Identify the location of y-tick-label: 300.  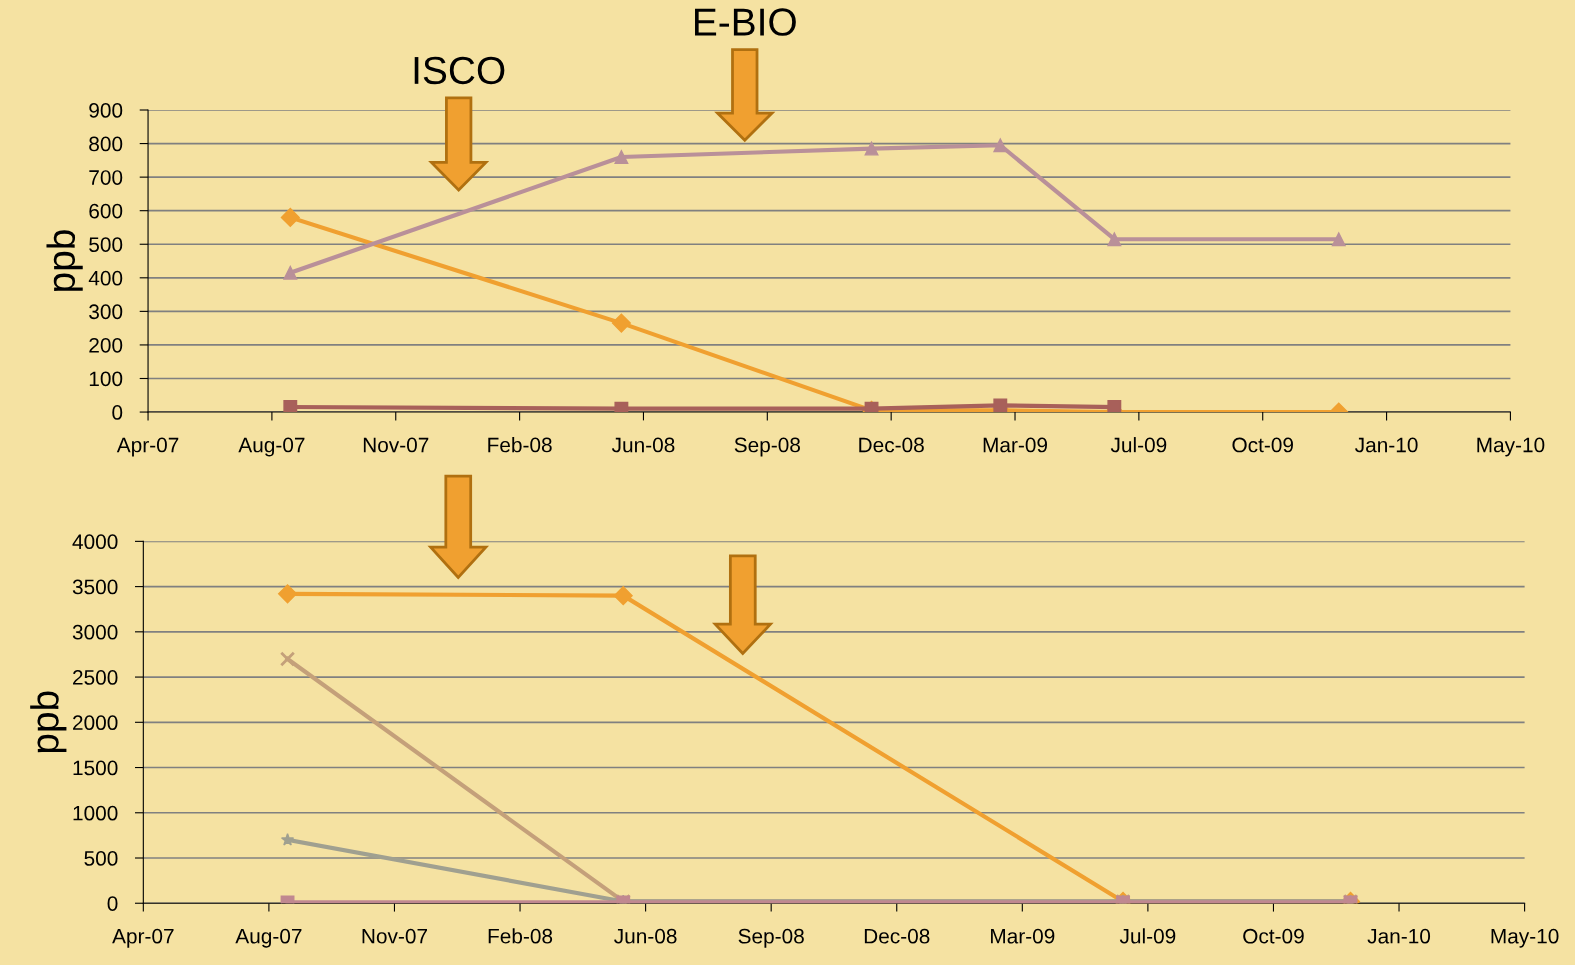
(106, 312).